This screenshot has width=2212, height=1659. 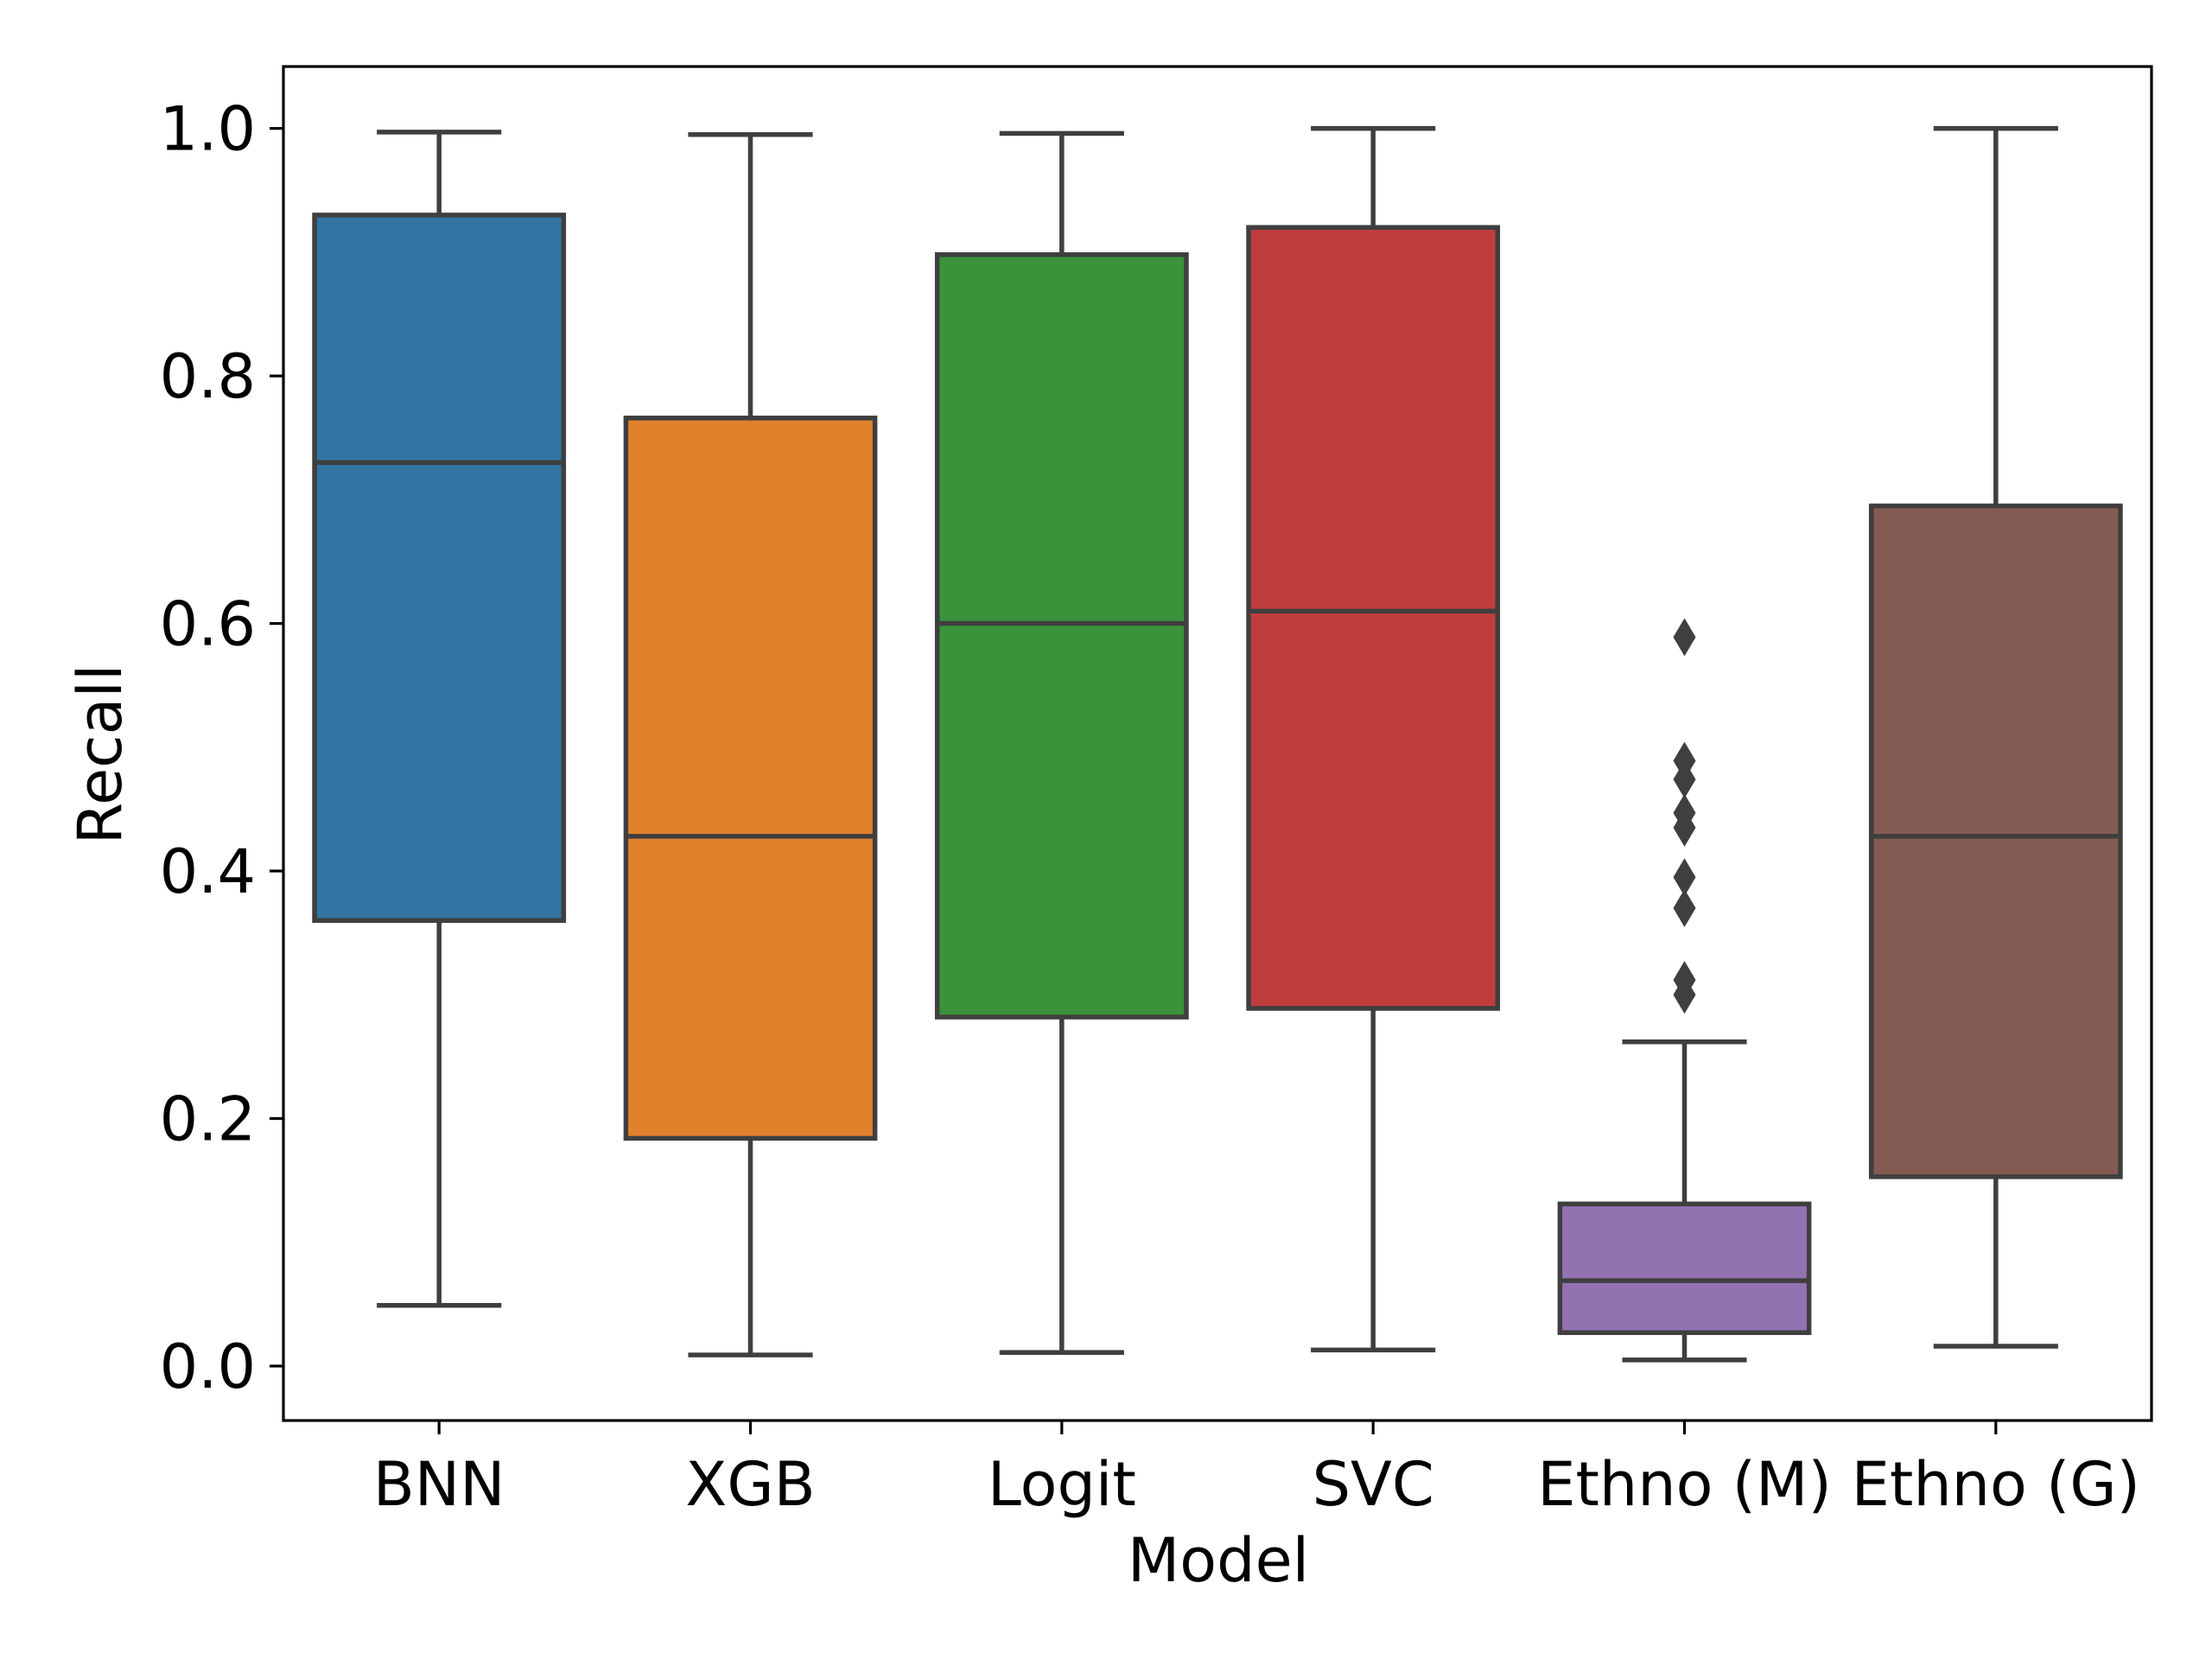 What do you see at coordinates (208, 871) in the screenshot?
I see `y-tick-label: 0.4` at bounding box center [208, 871].